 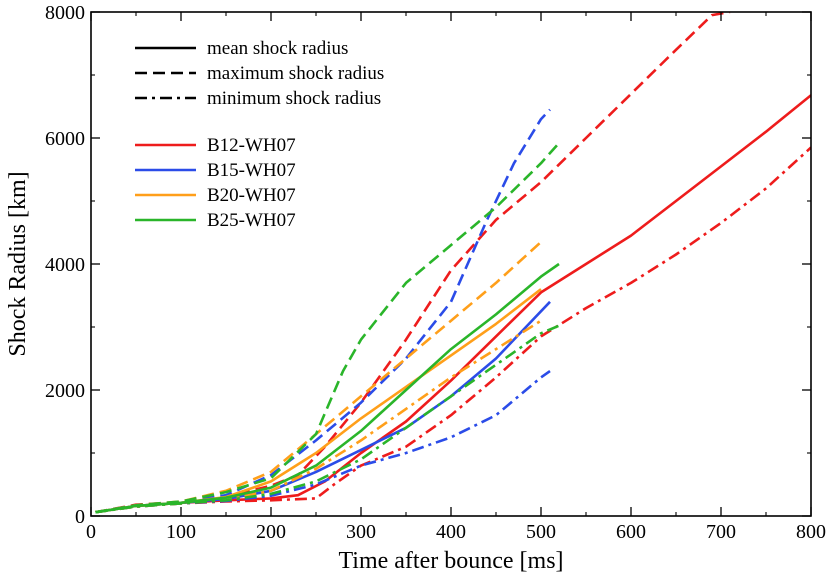 I want to click on series-line-b15-wh07-min, so click(x=323, y=442).